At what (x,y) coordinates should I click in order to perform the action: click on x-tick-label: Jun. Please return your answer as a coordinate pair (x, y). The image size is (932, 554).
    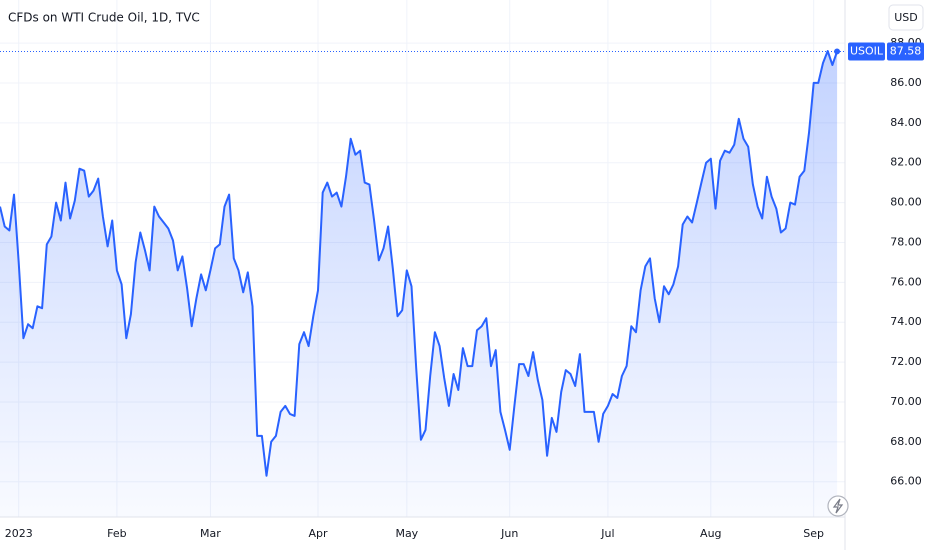
    Looking at the image, I should click on (509, 533).